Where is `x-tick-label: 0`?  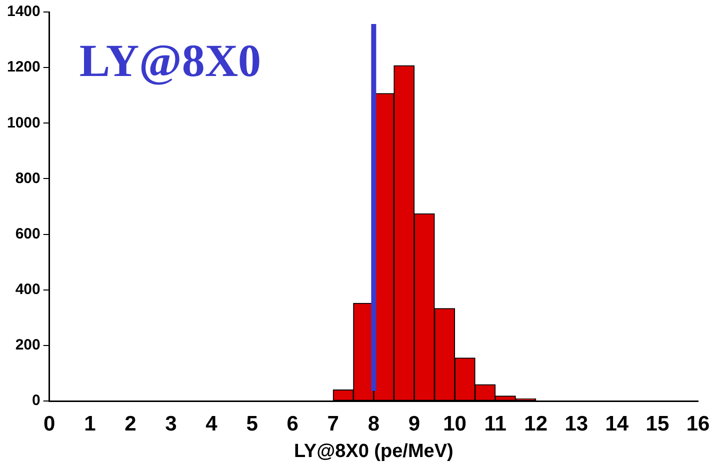 x-tick-label: 0 is located at coordinates (50, 424).